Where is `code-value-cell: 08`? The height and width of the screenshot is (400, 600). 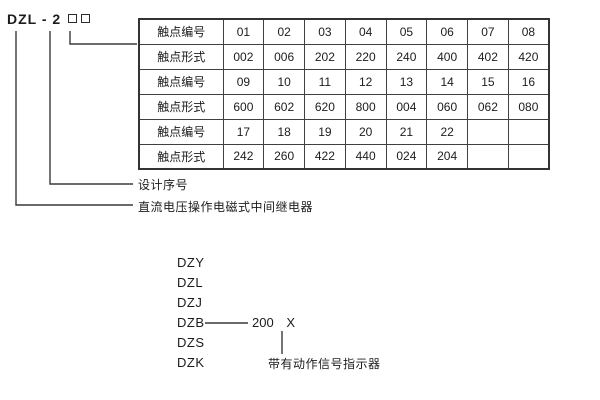 code-value-cell: 08 is located at coordinates (528, 31).